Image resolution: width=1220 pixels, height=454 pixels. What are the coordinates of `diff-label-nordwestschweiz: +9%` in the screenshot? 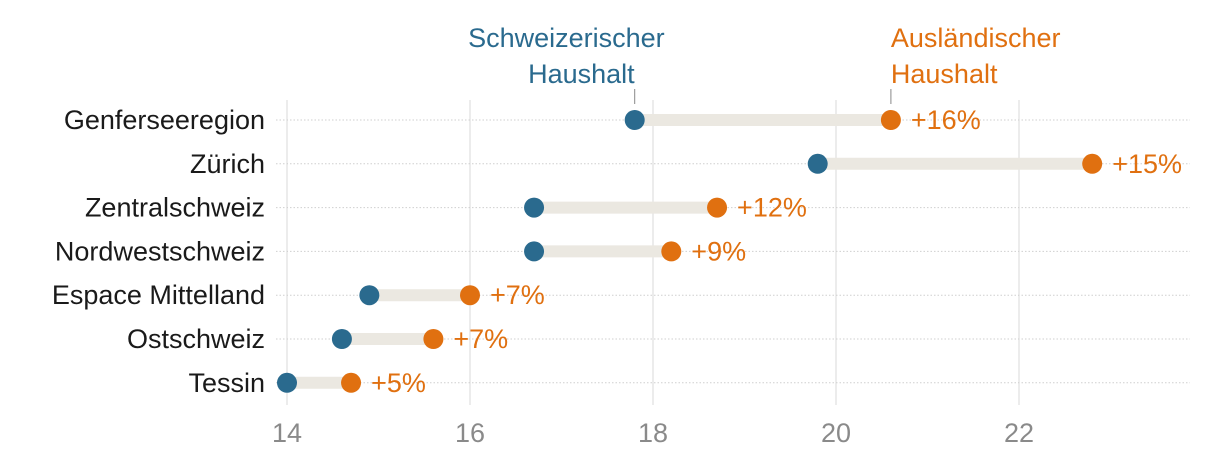 It's located at (718, 251).